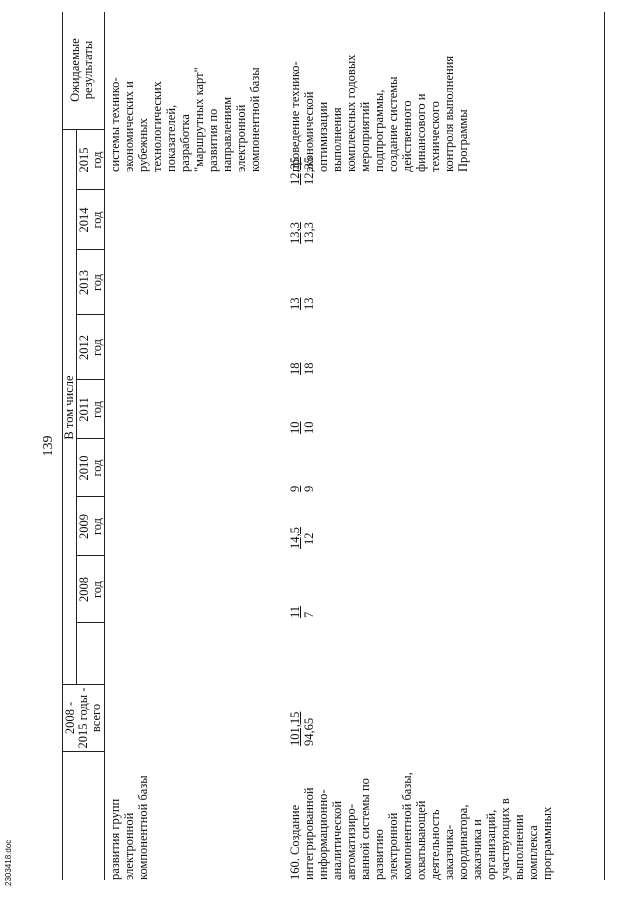  What do you see at coordinates (8, 862) in the screenshot?
I see `document-filename: 2303418.doc` at bounding box center [8, 862].